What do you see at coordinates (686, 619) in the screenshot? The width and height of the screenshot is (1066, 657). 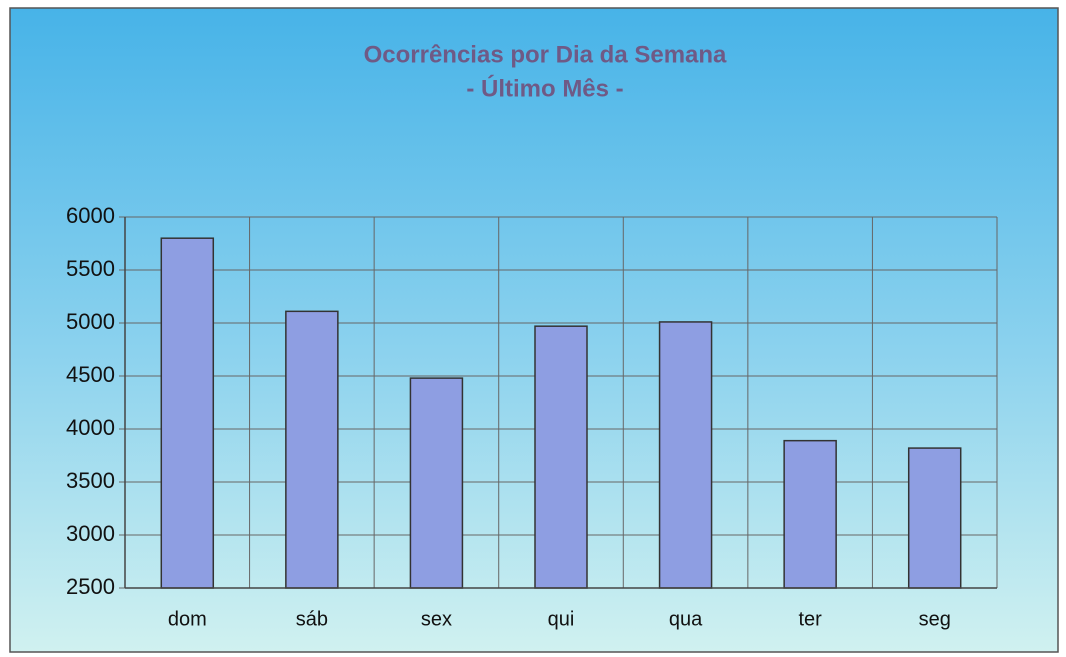 I see `x-tick-label: qua` at bounding box center [686, 619].